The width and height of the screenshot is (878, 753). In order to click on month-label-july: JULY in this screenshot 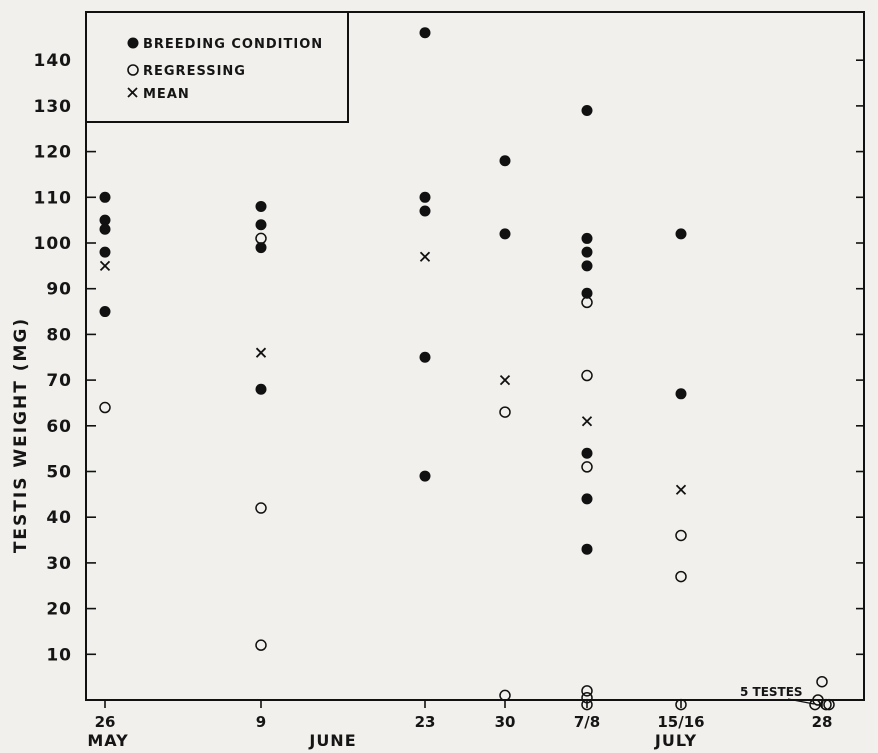, I will do `click(675, 740)`.